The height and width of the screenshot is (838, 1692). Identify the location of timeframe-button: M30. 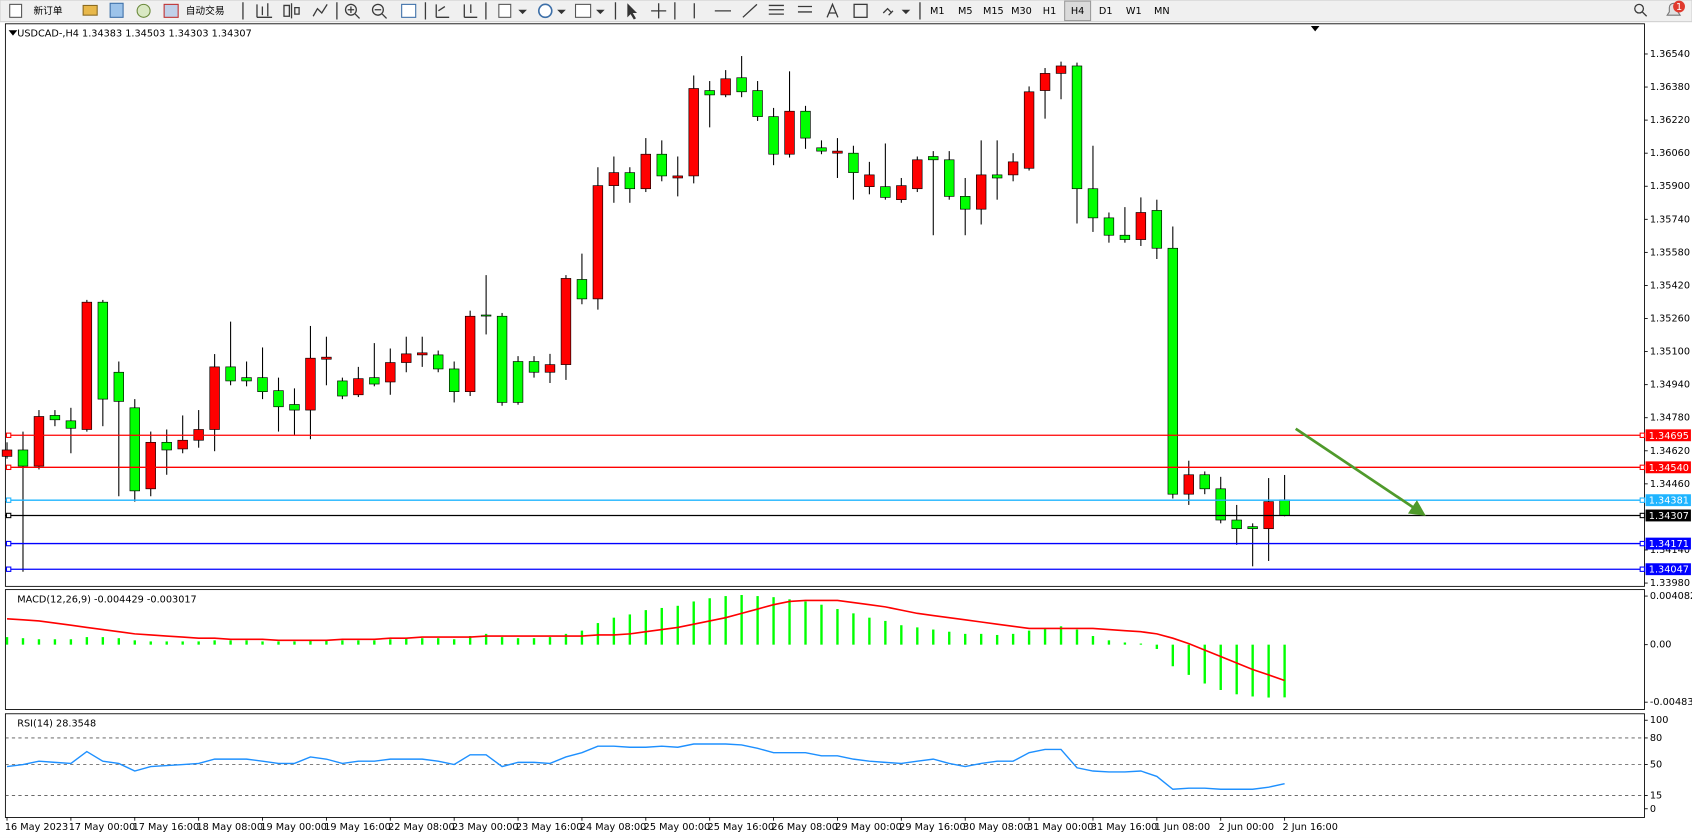
(1021, 11).